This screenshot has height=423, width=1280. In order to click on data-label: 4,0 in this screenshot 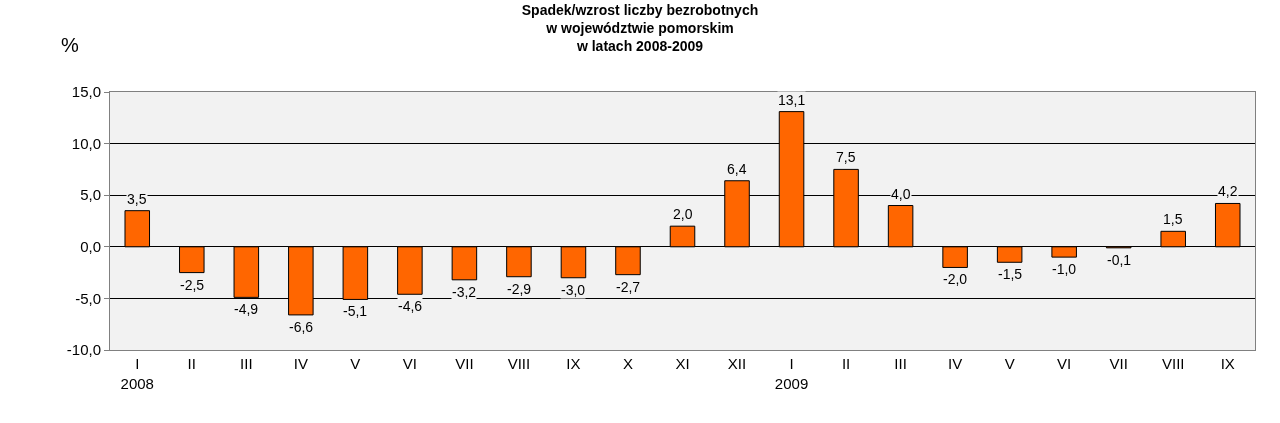, I will do `click(901, 194)`.